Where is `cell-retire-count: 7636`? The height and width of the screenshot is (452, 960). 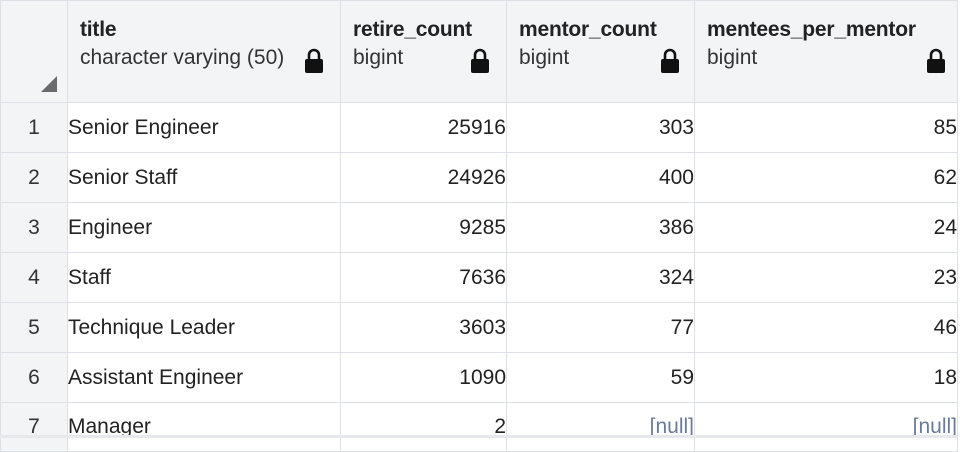 cell-retire-count: 7636 is located at coordinates (423, 277).